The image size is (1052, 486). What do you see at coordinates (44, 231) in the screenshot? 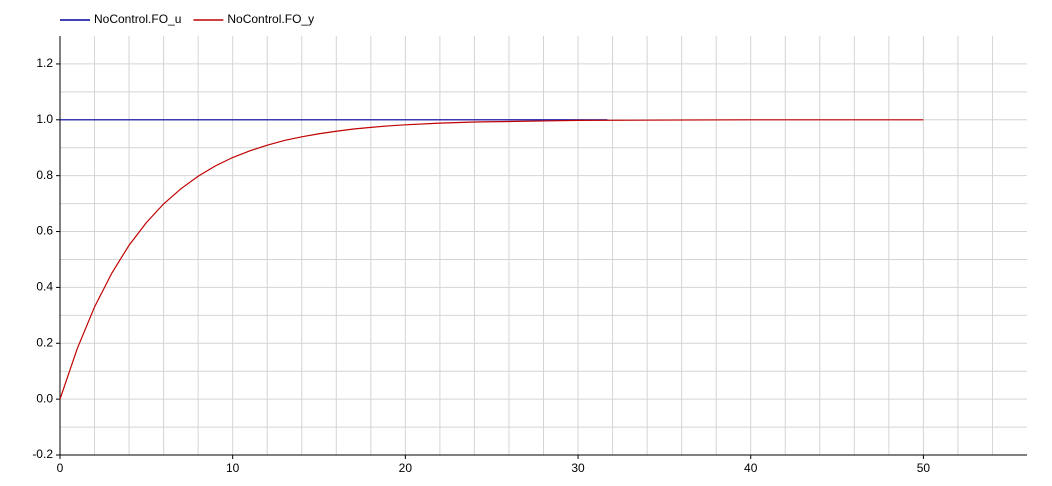
I see `y-tick-label: 0.6` at bounding box center [44, 231].